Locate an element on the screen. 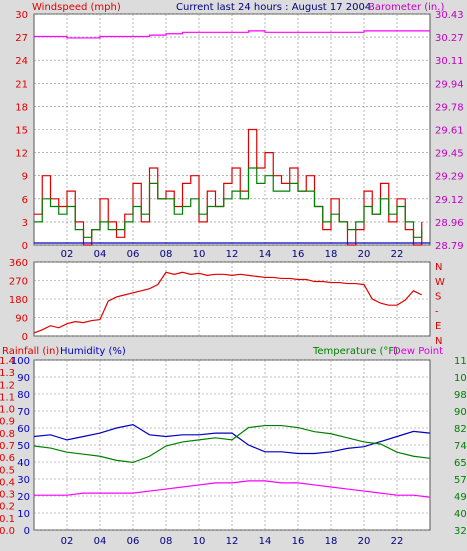 The width and height of the screenshot is (467, 551). temperature-tick-label: 107 is located at coordinates (460, 378).